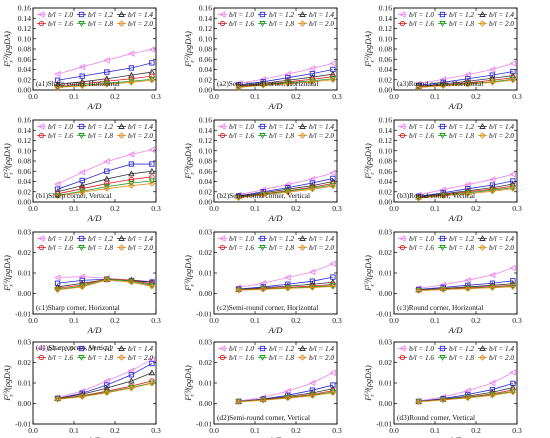  I want to click on y-tick-label: 0.00, so click(24, 90).